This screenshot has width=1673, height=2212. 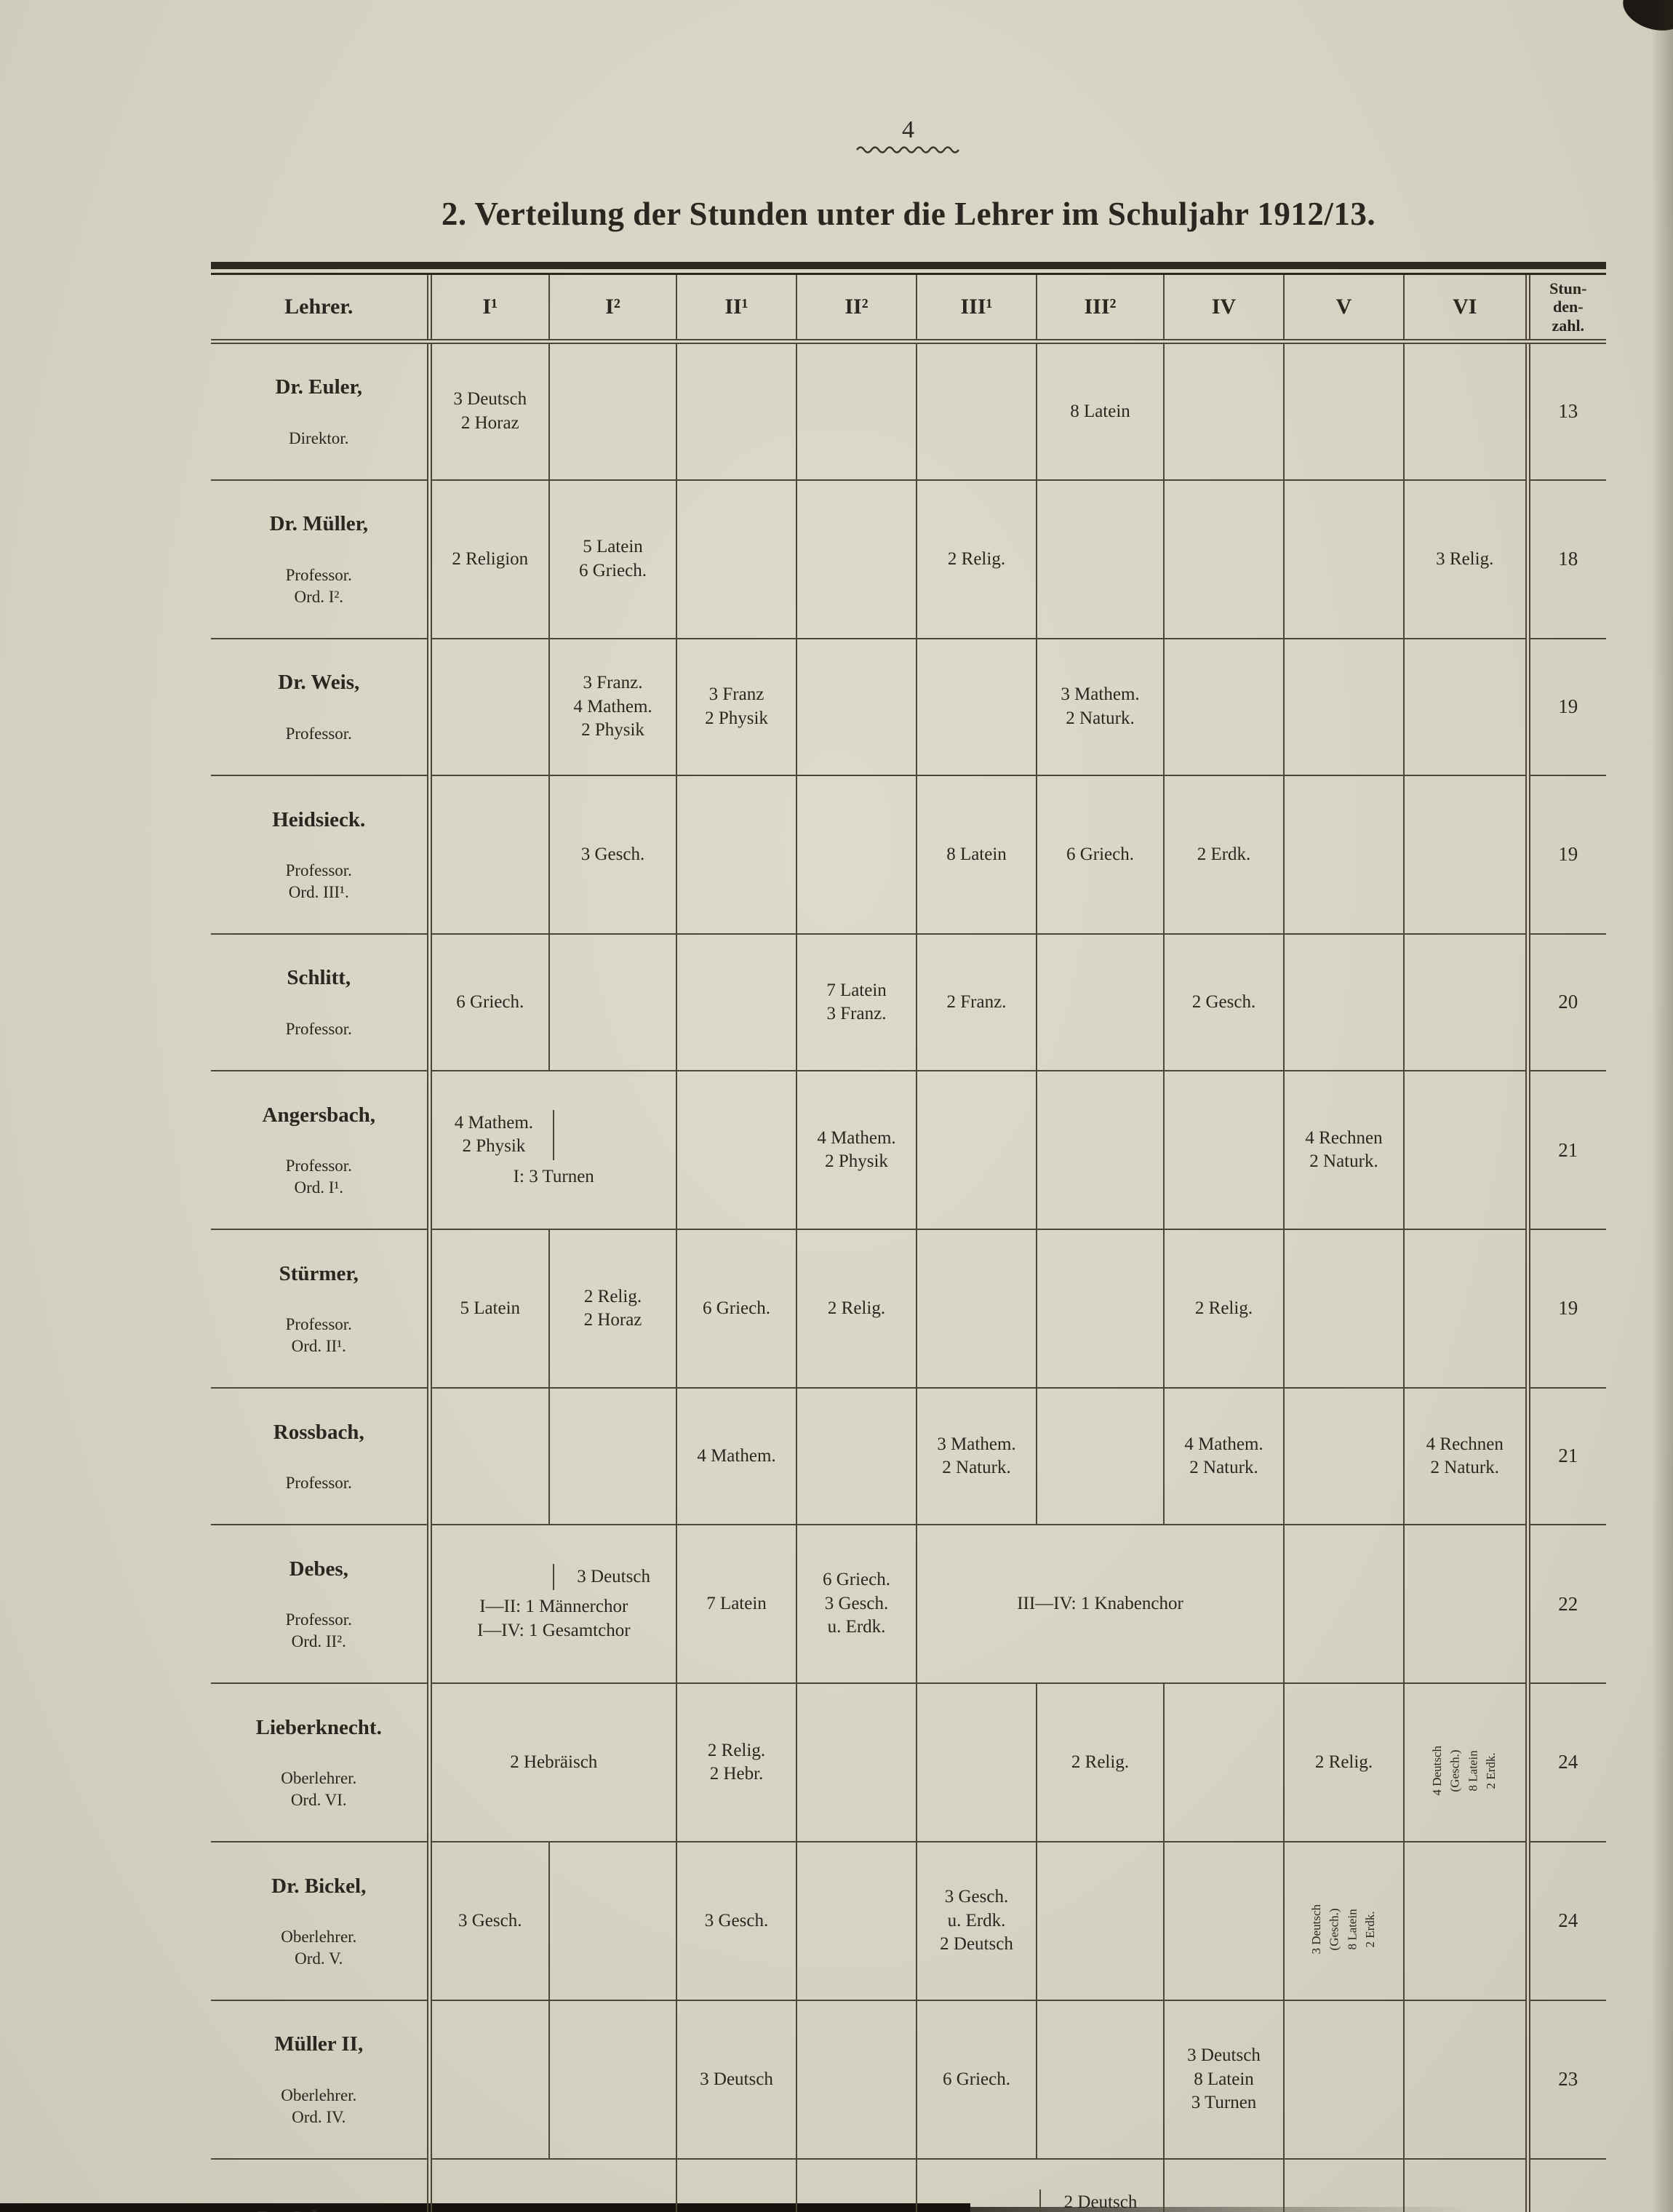 What do you see at coordinates (318, 1630) in the screenshot?
I see `teacher-title: Professor. Ord. II².` at bounding box center [318, 1630].